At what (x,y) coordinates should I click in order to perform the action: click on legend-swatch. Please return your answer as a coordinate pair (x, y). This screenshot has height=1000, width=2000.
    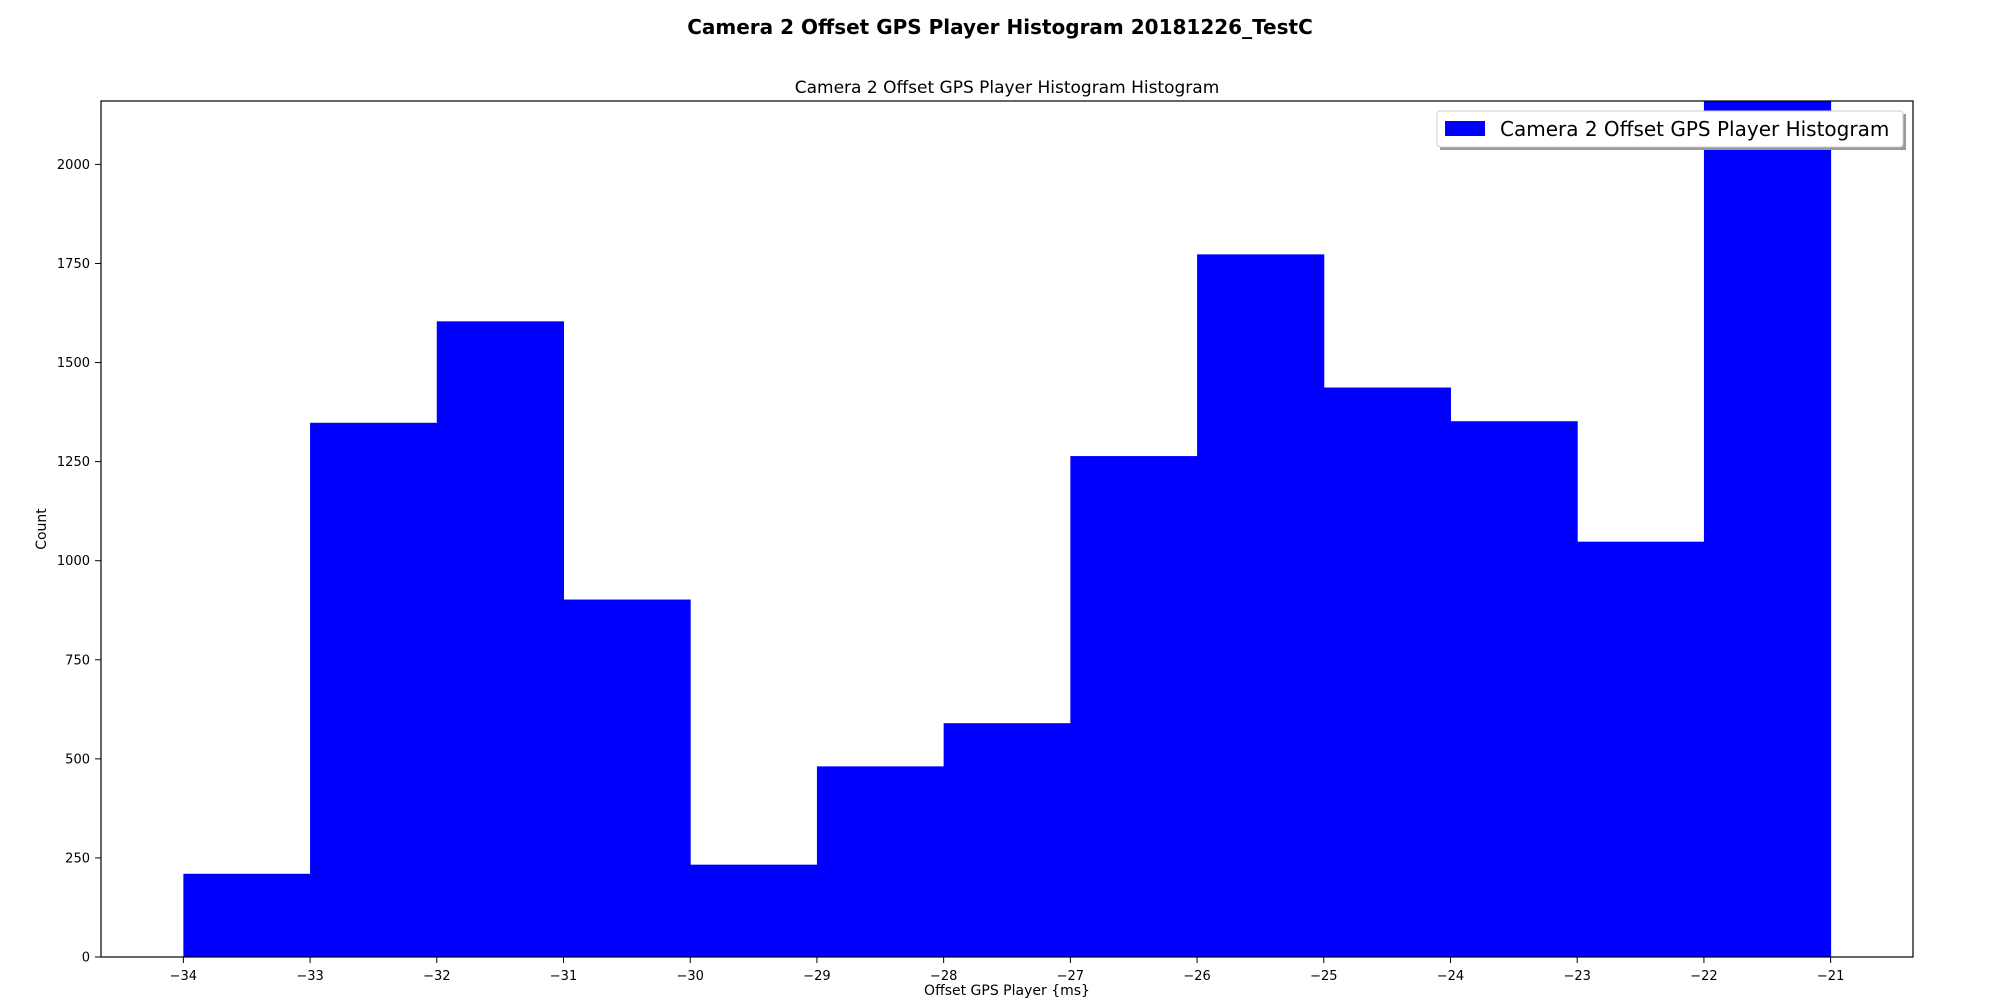
    Looking at the image, I should click on (1465, 128).